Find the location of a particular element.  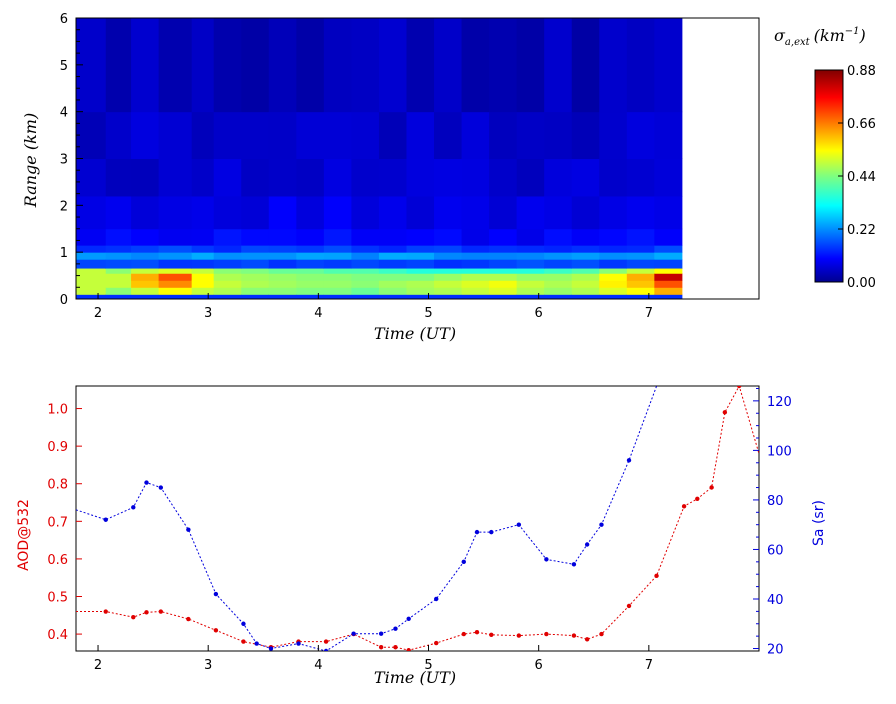

left-tick-label: 0.8 is located at coordinates (57, 485).